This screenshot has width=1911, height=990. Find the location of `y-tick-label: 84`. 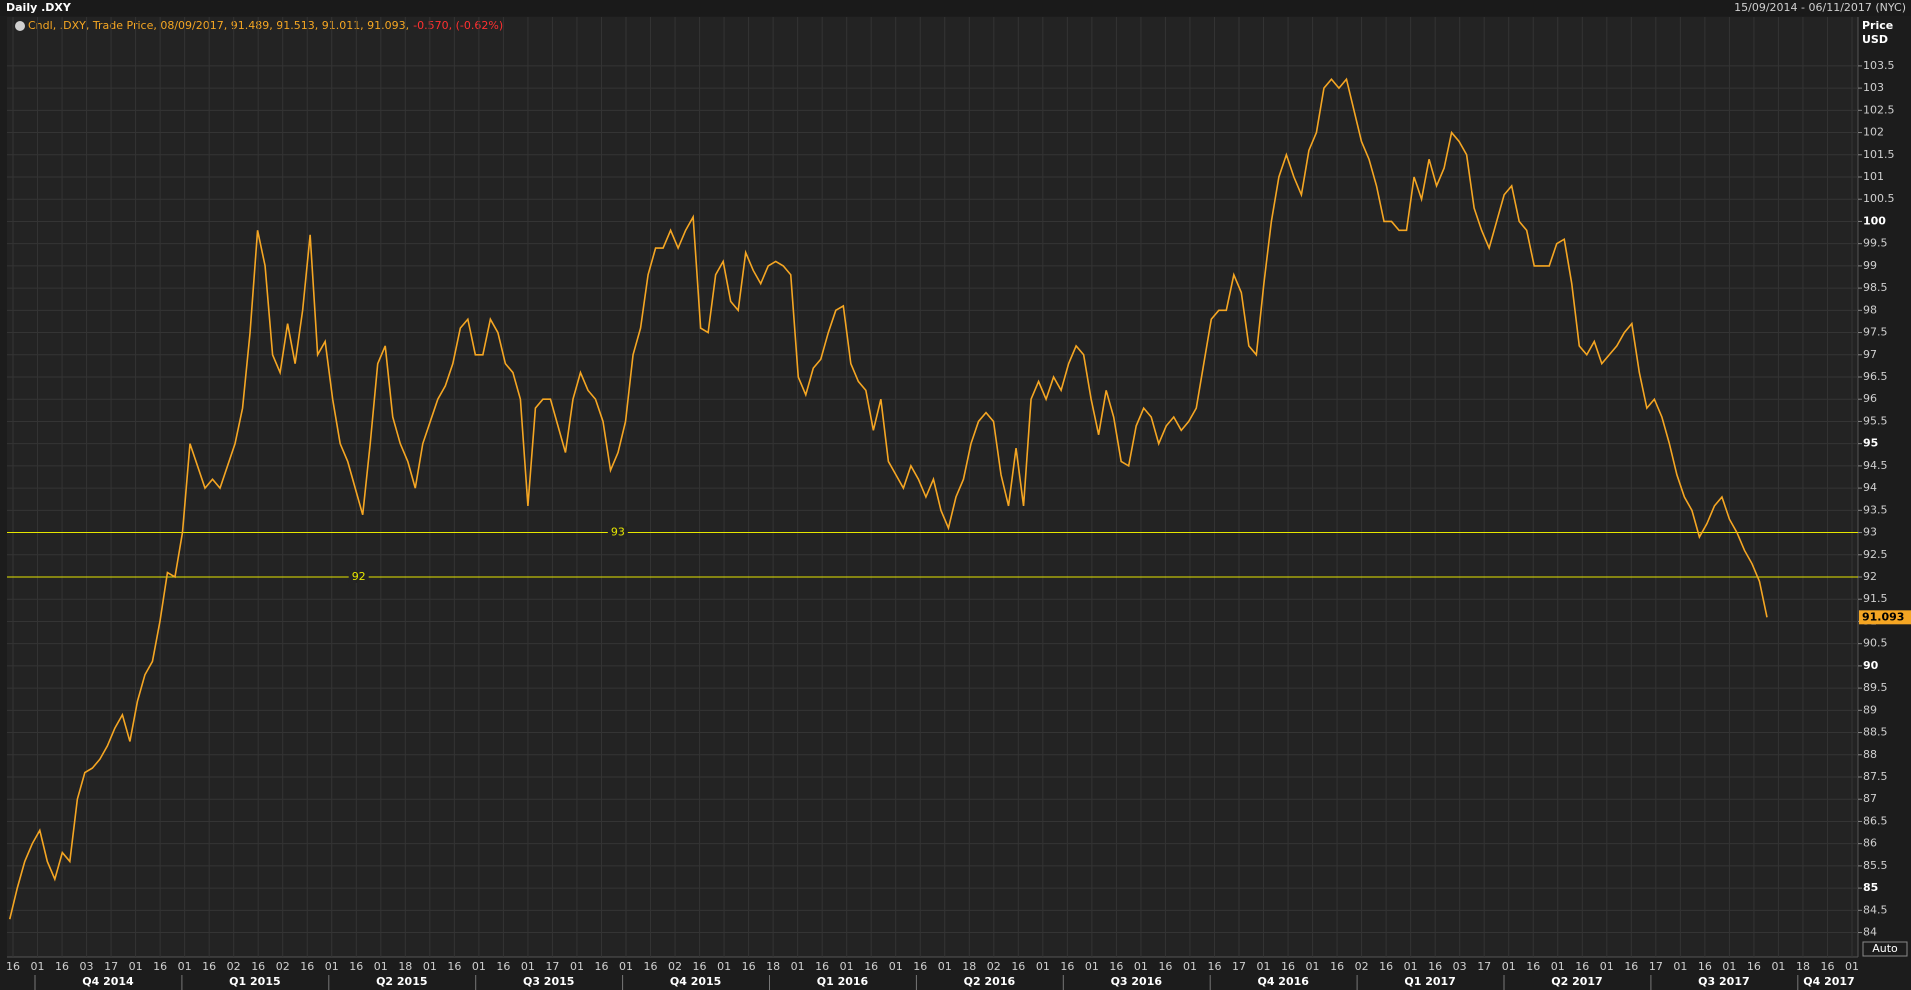

y-tick-label: 84 is located at coordinates (1870, 932).